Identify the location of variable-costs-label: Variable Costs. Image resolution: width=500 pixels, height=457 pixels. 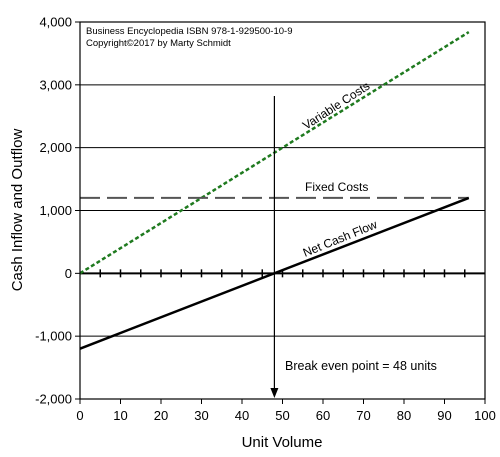
(336, 106).